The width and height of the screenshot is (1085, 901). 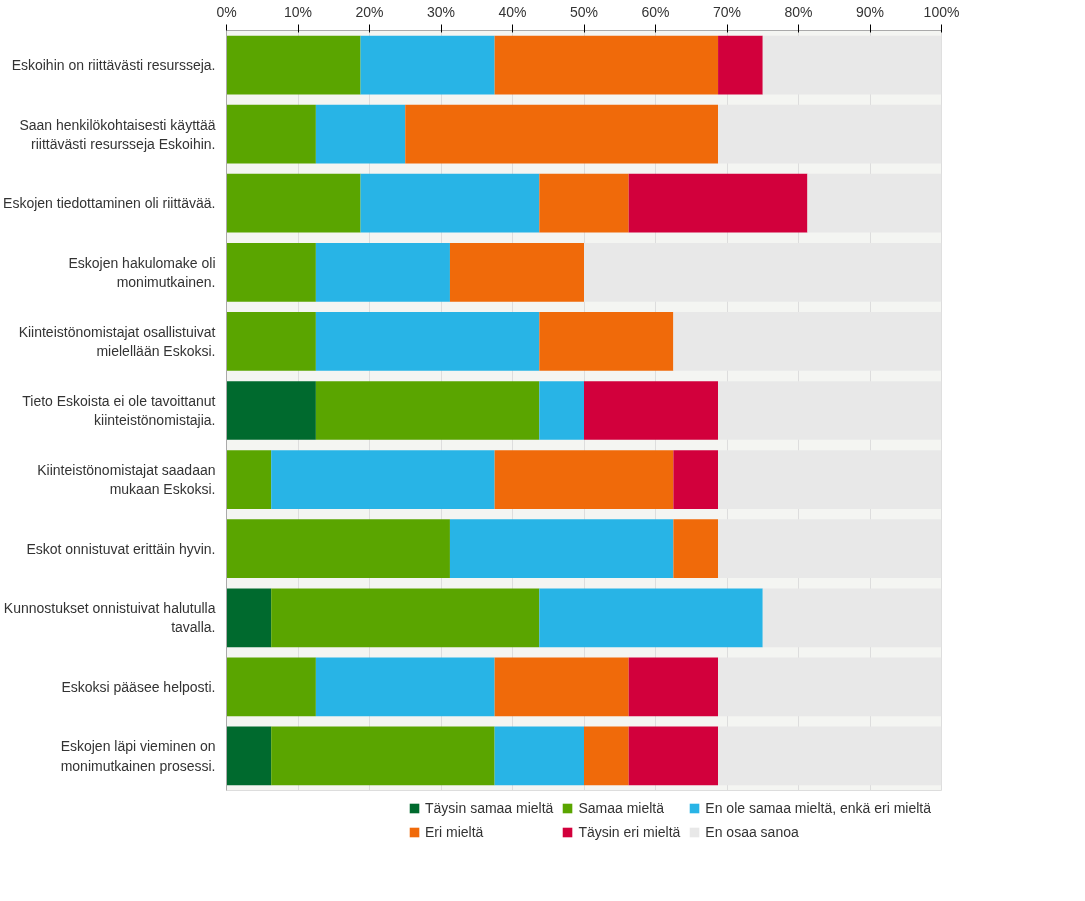 What do you see at coordinates (142, 272) in the screenshot?
I see `y-tick-label: Eskojen hakulomake oli monimutkainen.` at bounding box center [142, 272].